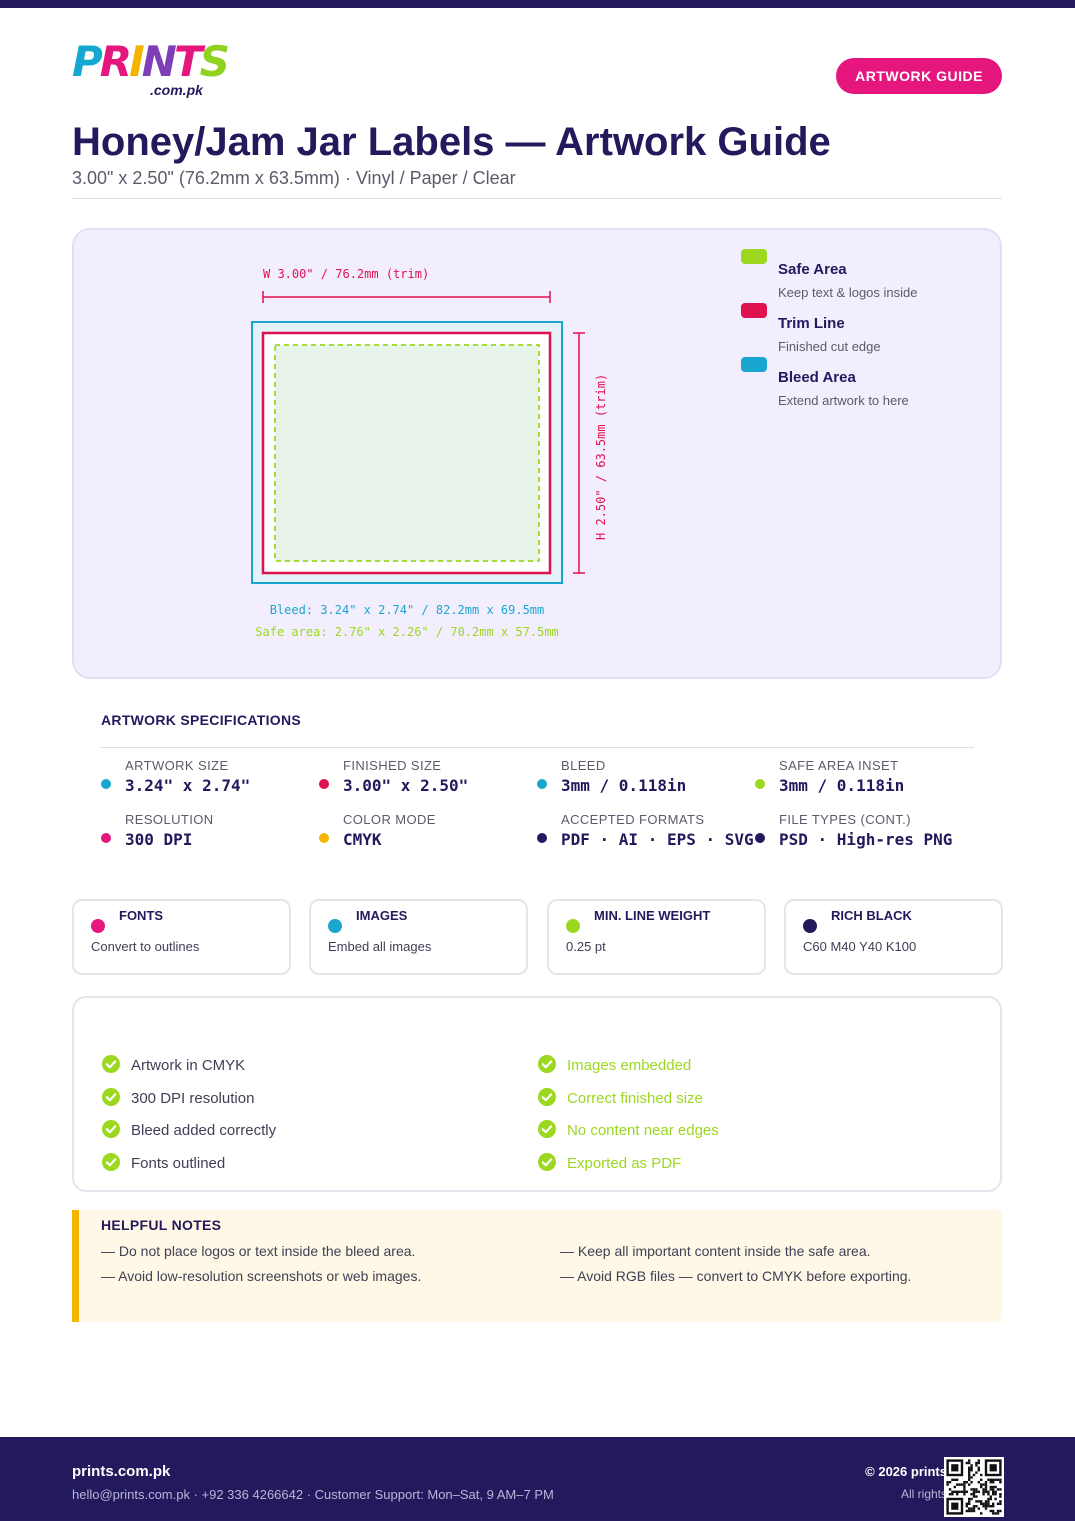  I want to click on prints-logo: PRINTS .com.pk, so click(152, 71).